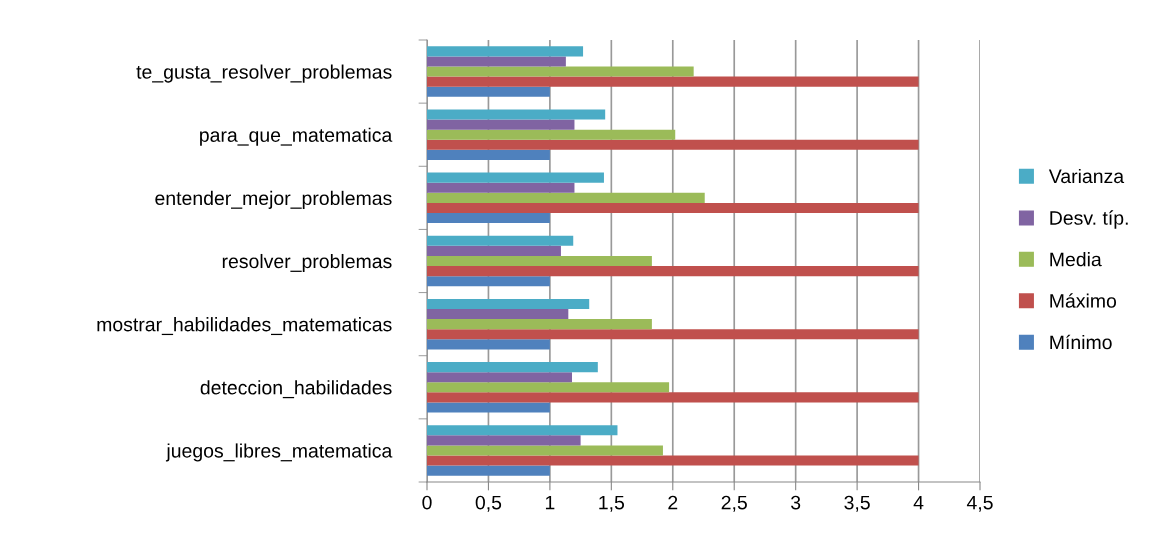  I want to click on x-tick-label: 0,5, so click(488, 503).